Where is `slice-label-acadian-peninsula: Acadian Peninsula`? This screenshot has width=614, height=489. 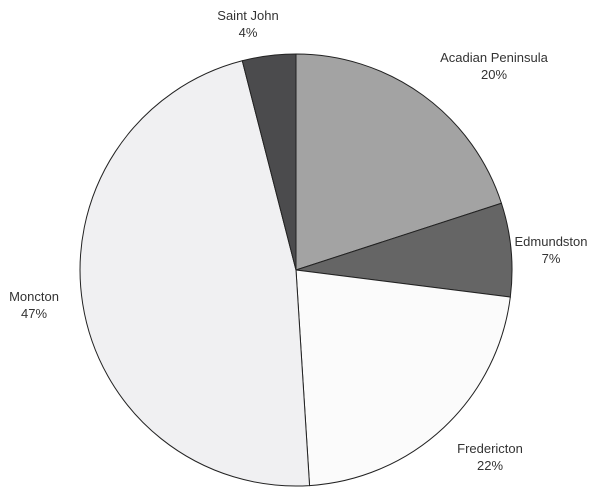 slice-label-acadian-peninsula: Acadian Peninsula is located at coordinates (494, 57).